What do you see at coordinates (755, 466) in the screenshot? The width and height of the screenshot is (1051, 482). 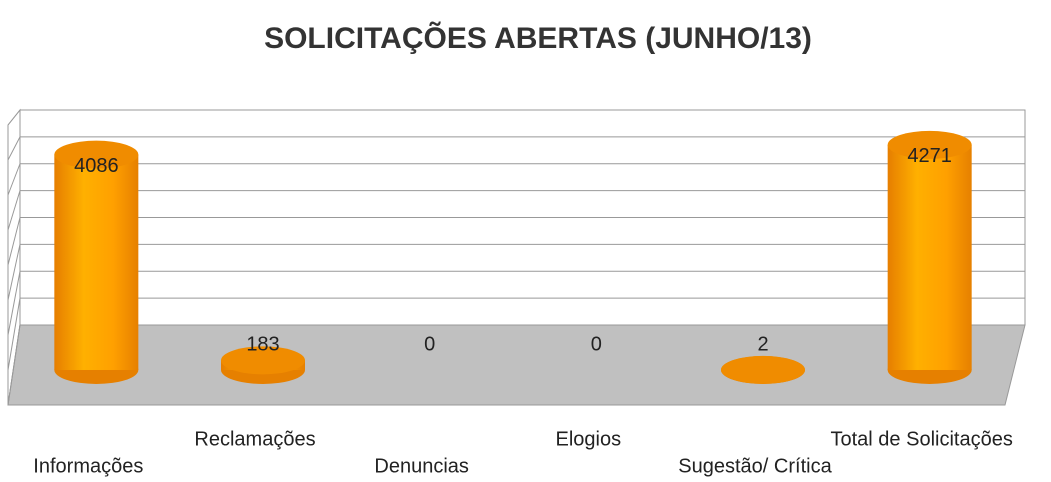 I see `x-tick-label: Sugestão/ Crítica` at bounding box center [755, 466].